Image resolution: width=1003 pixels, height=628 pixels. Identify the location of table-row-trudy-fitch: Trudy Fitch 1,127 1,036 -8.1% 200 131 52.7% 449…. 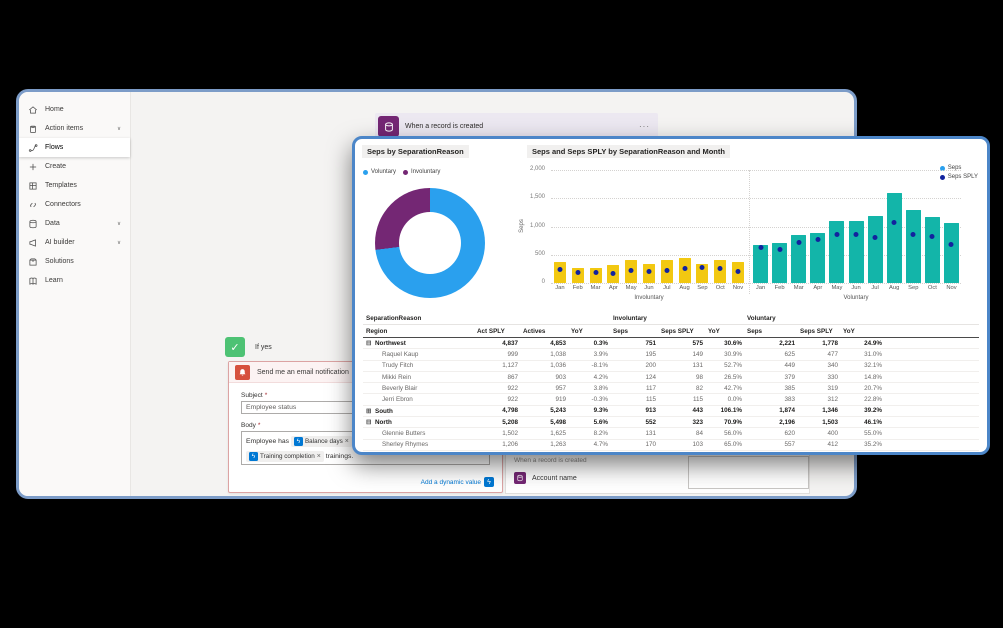
(671, 366).